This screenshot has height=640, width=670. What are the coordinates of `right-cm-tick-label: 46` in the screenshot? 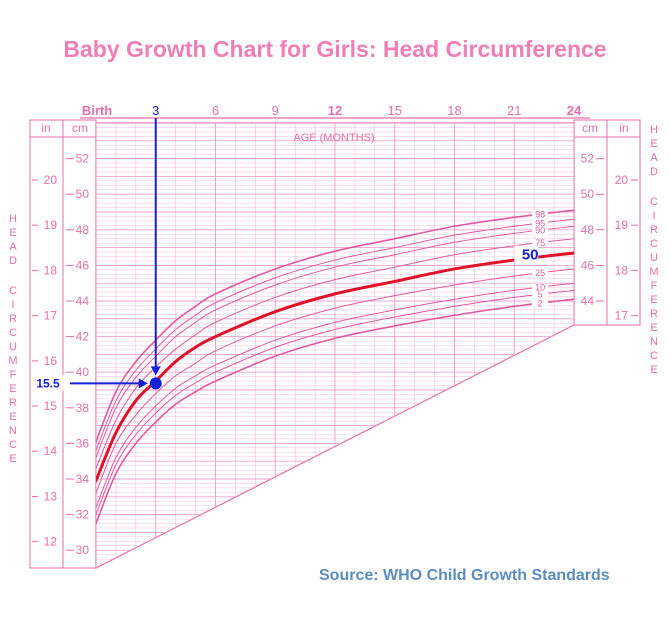 It's located at (588, 265).